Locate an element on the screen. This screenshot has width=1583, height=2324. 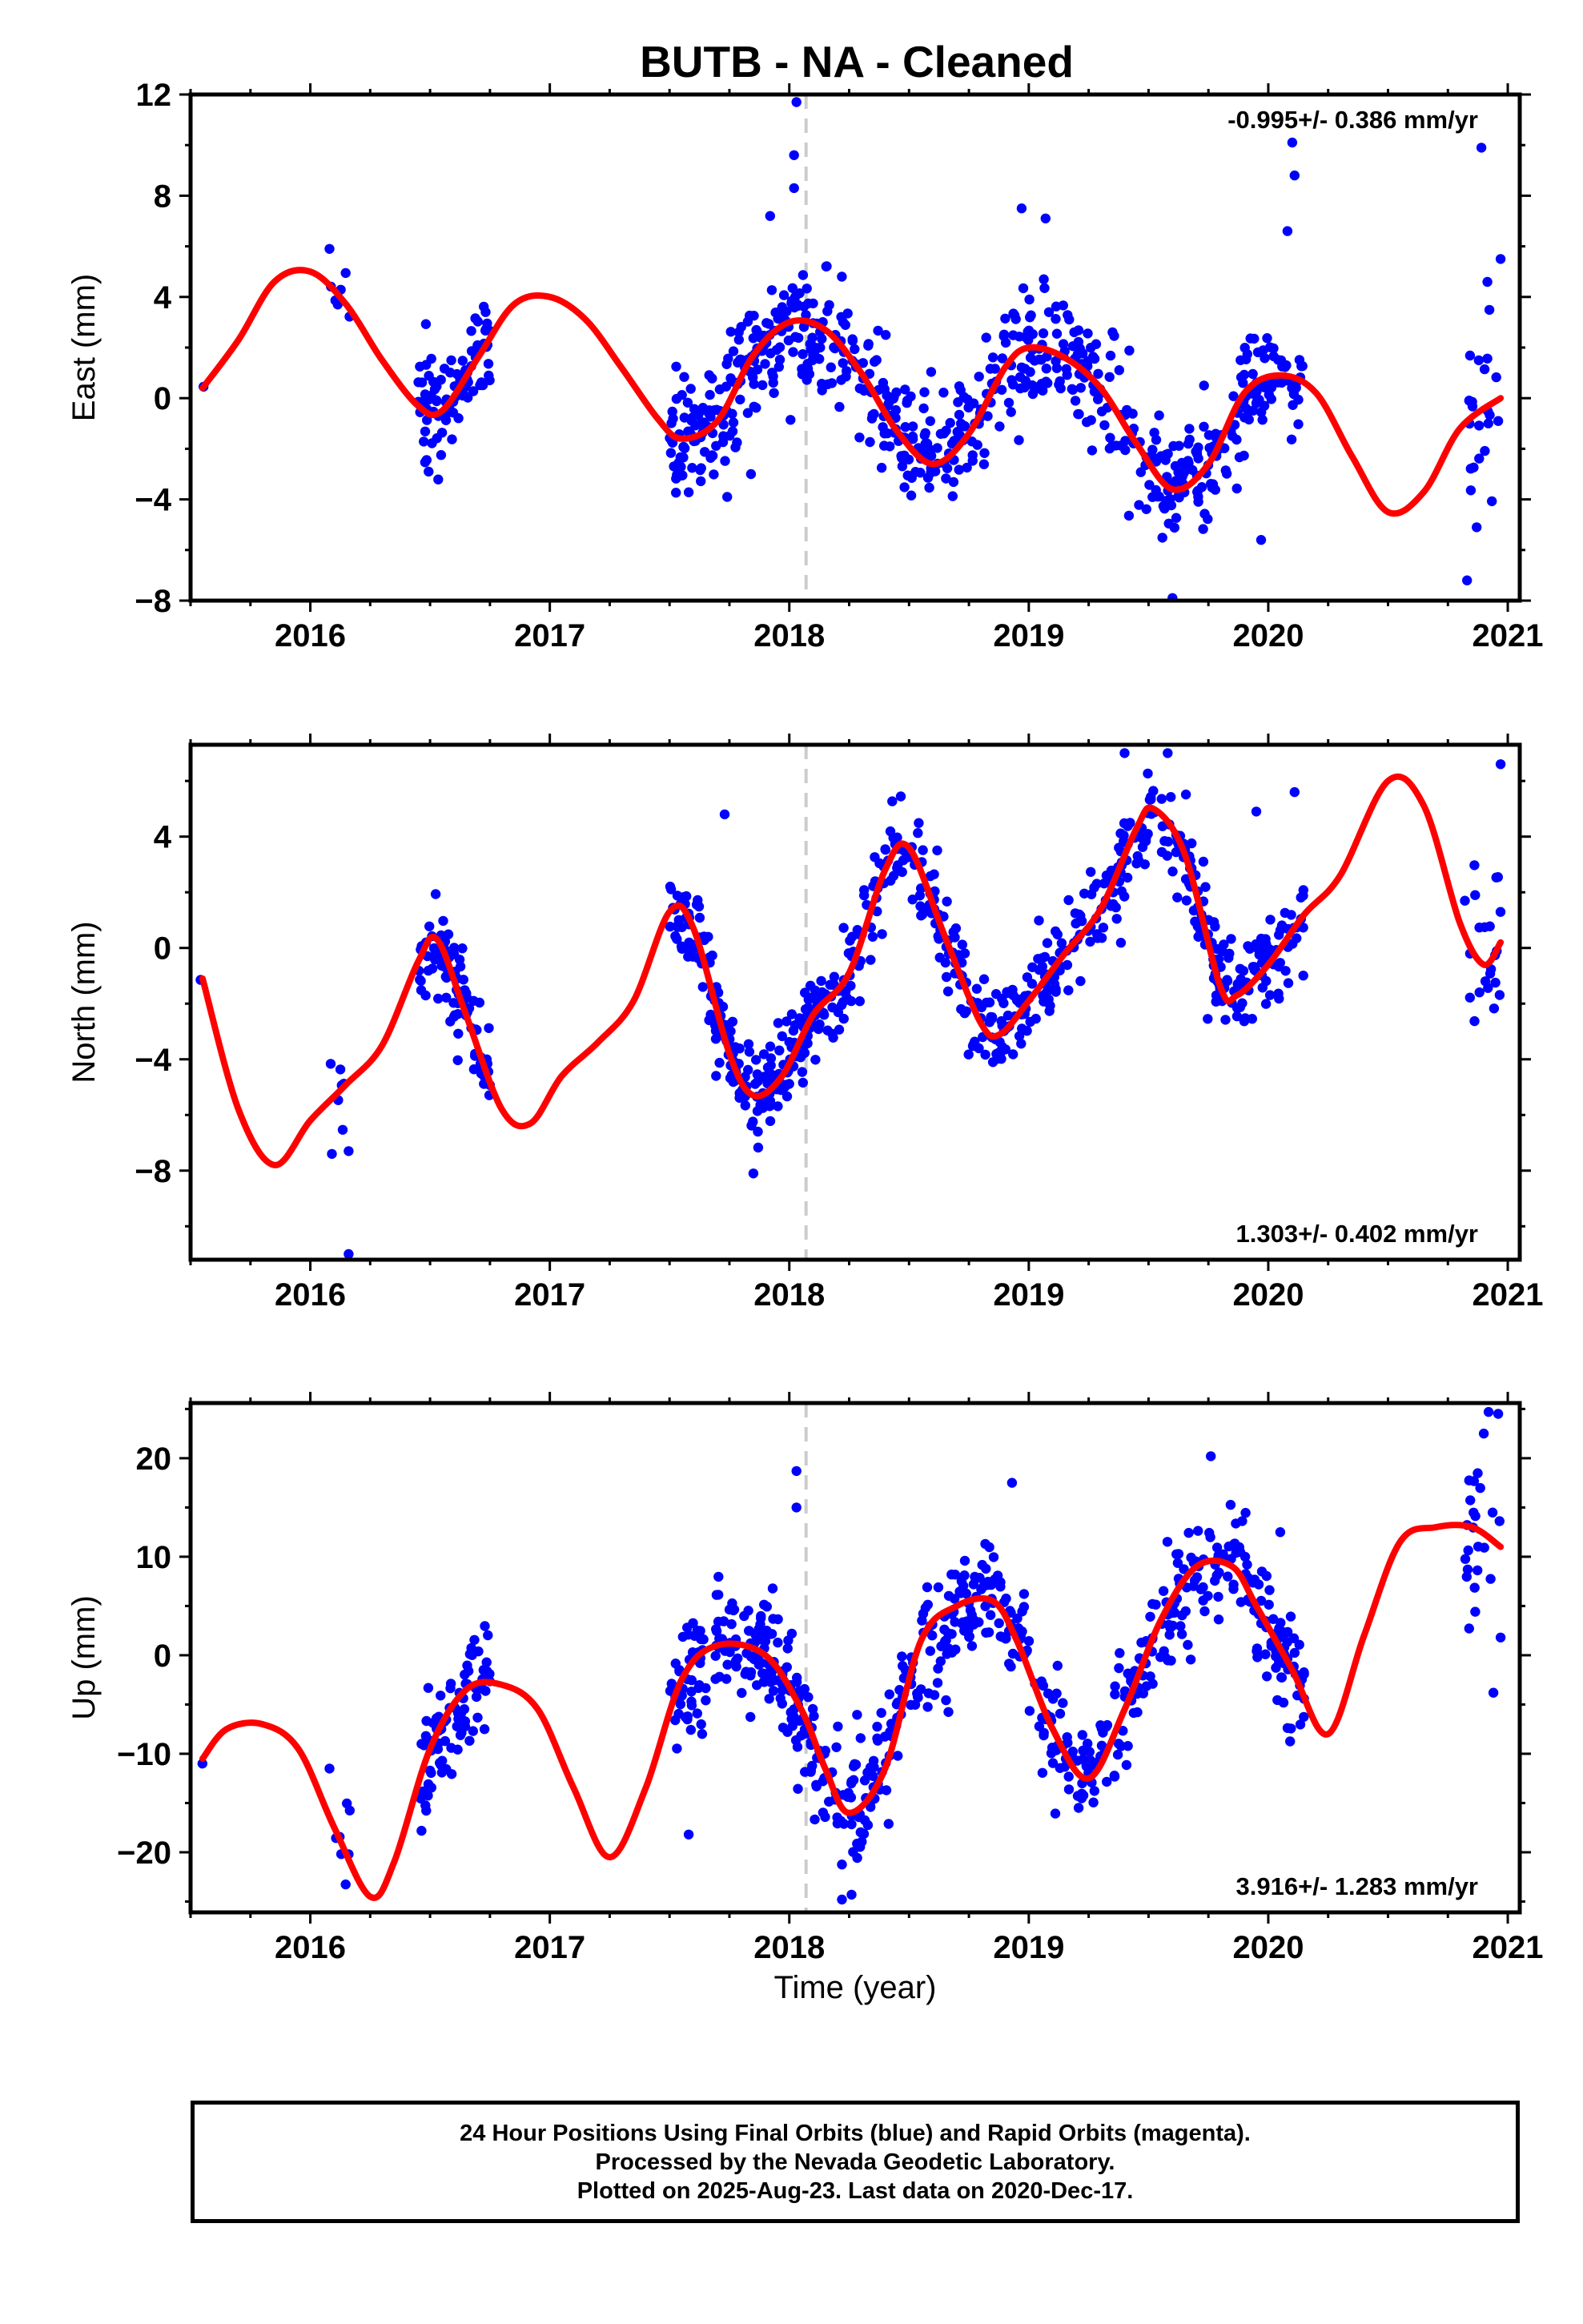
rate-label: 3.916+/- 1.283 mm/yr is located at coordinates (1357, 1886).